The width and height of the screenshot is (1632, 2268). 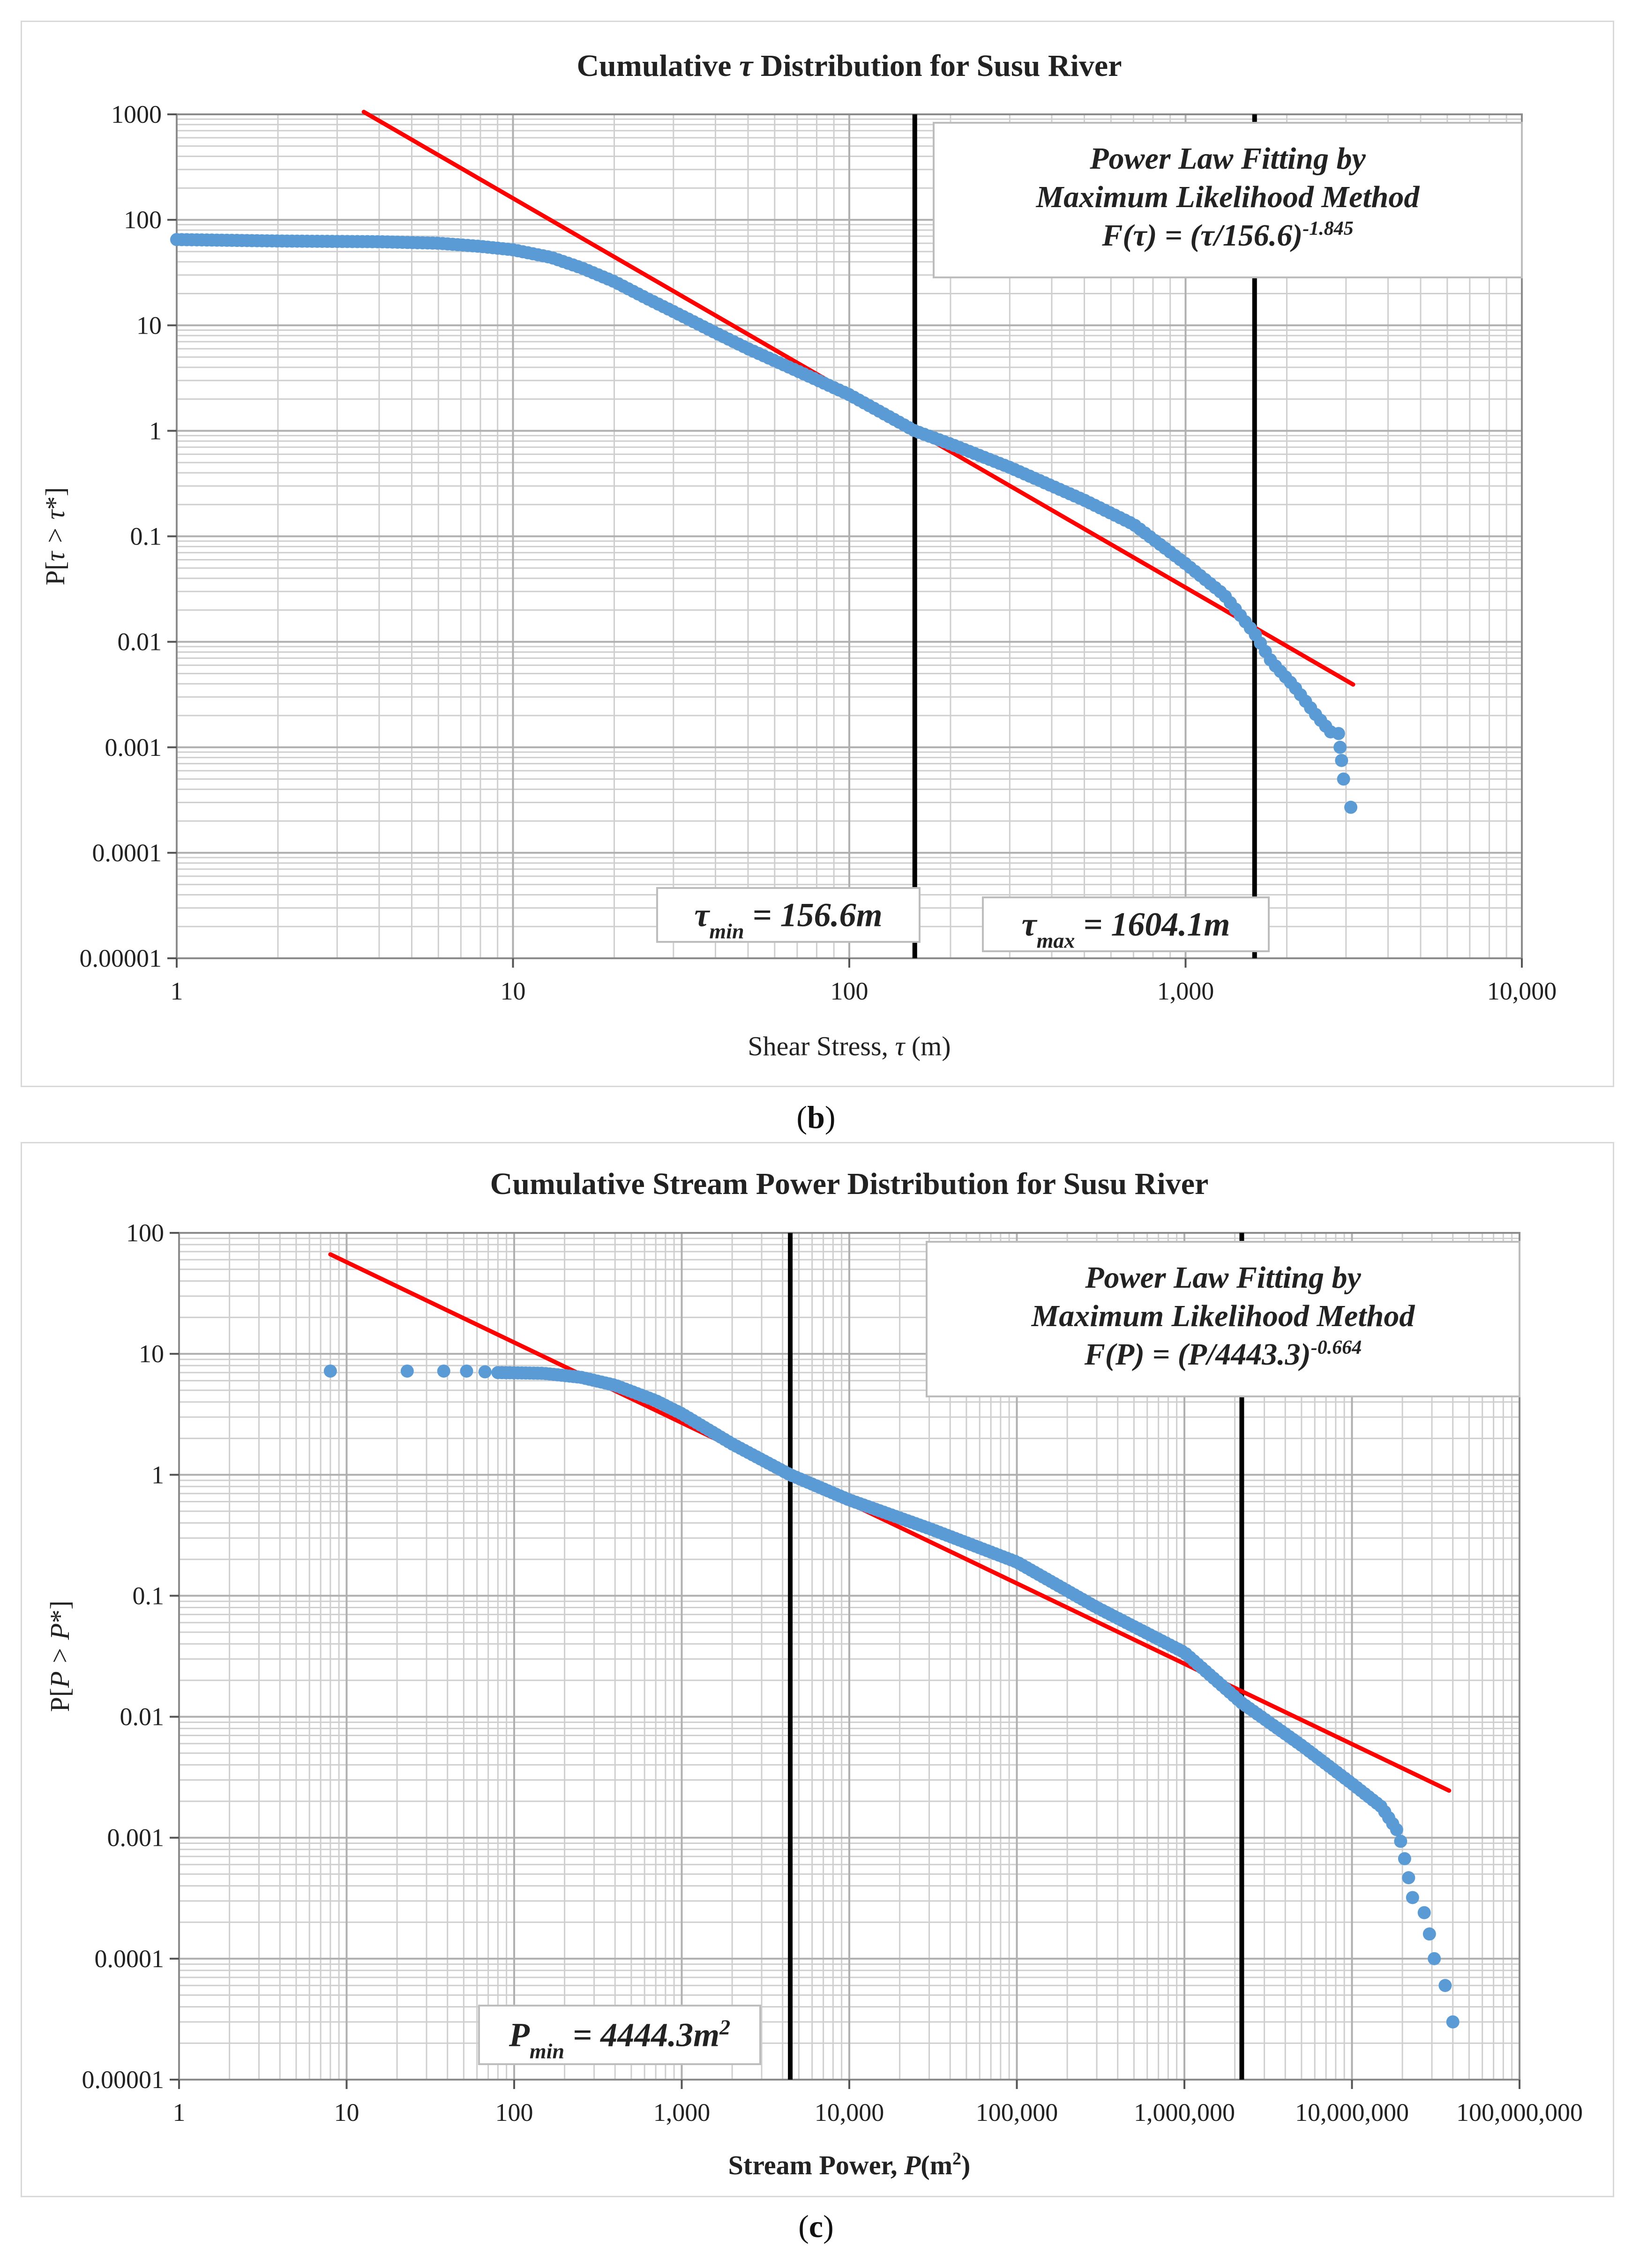 I want to click on caption-c-open: (, so click(x=804, y=2226).